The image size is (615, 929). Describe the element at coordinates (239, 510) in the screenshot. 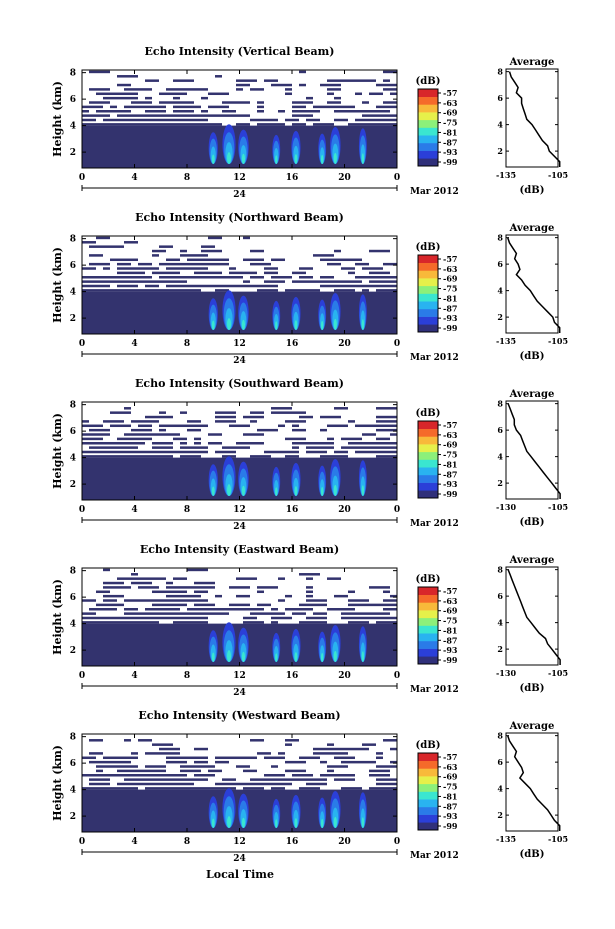

I see `x-tick-label: 12` at that location.